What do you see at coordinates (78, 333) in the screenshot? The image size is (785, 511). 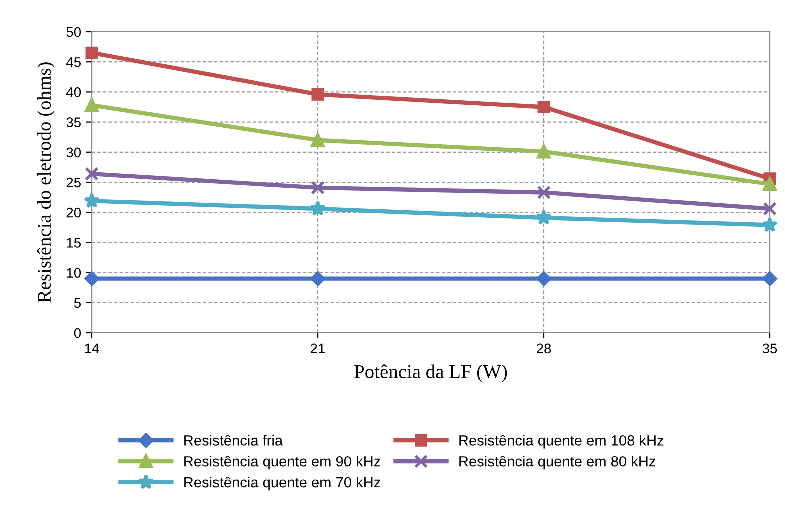 I see `y-tick-label: 0` at bounding box center [78, 333].